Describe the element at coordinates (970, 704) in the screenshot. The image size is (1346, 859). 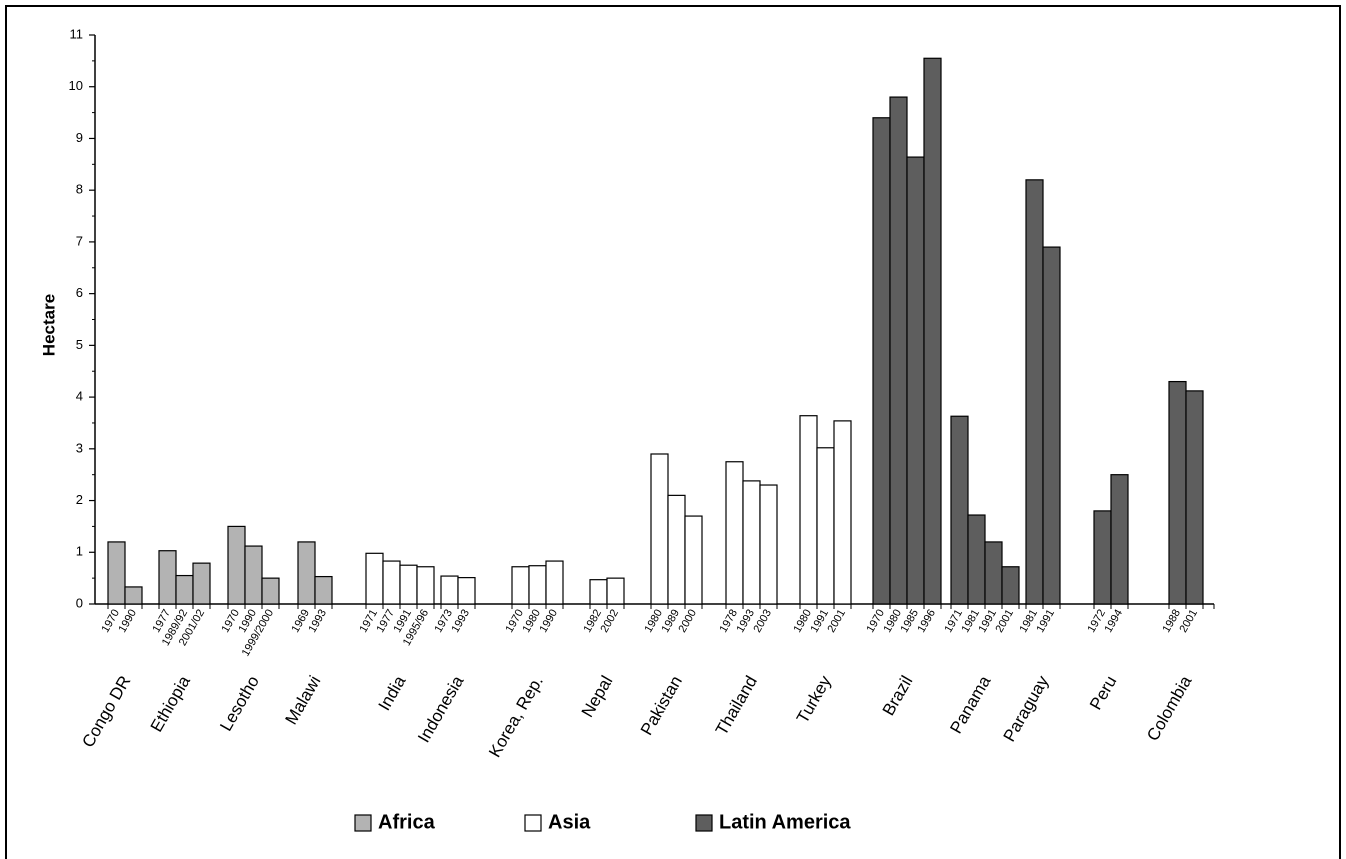
I see `country-label: Panama` at that location.